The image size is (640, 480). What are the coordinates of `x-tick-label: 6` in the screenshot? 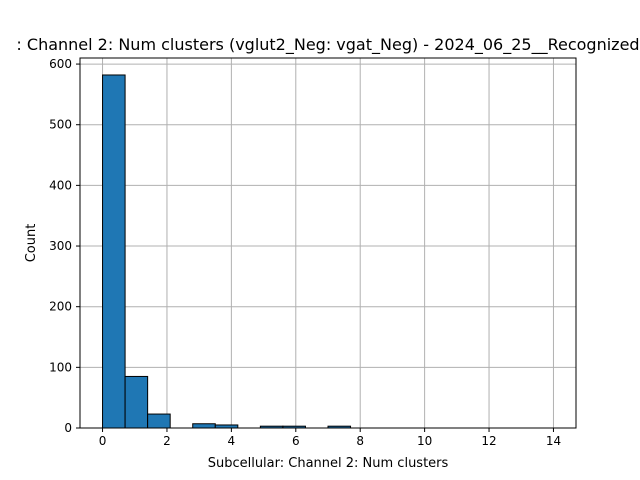 It's located at (296, 441).